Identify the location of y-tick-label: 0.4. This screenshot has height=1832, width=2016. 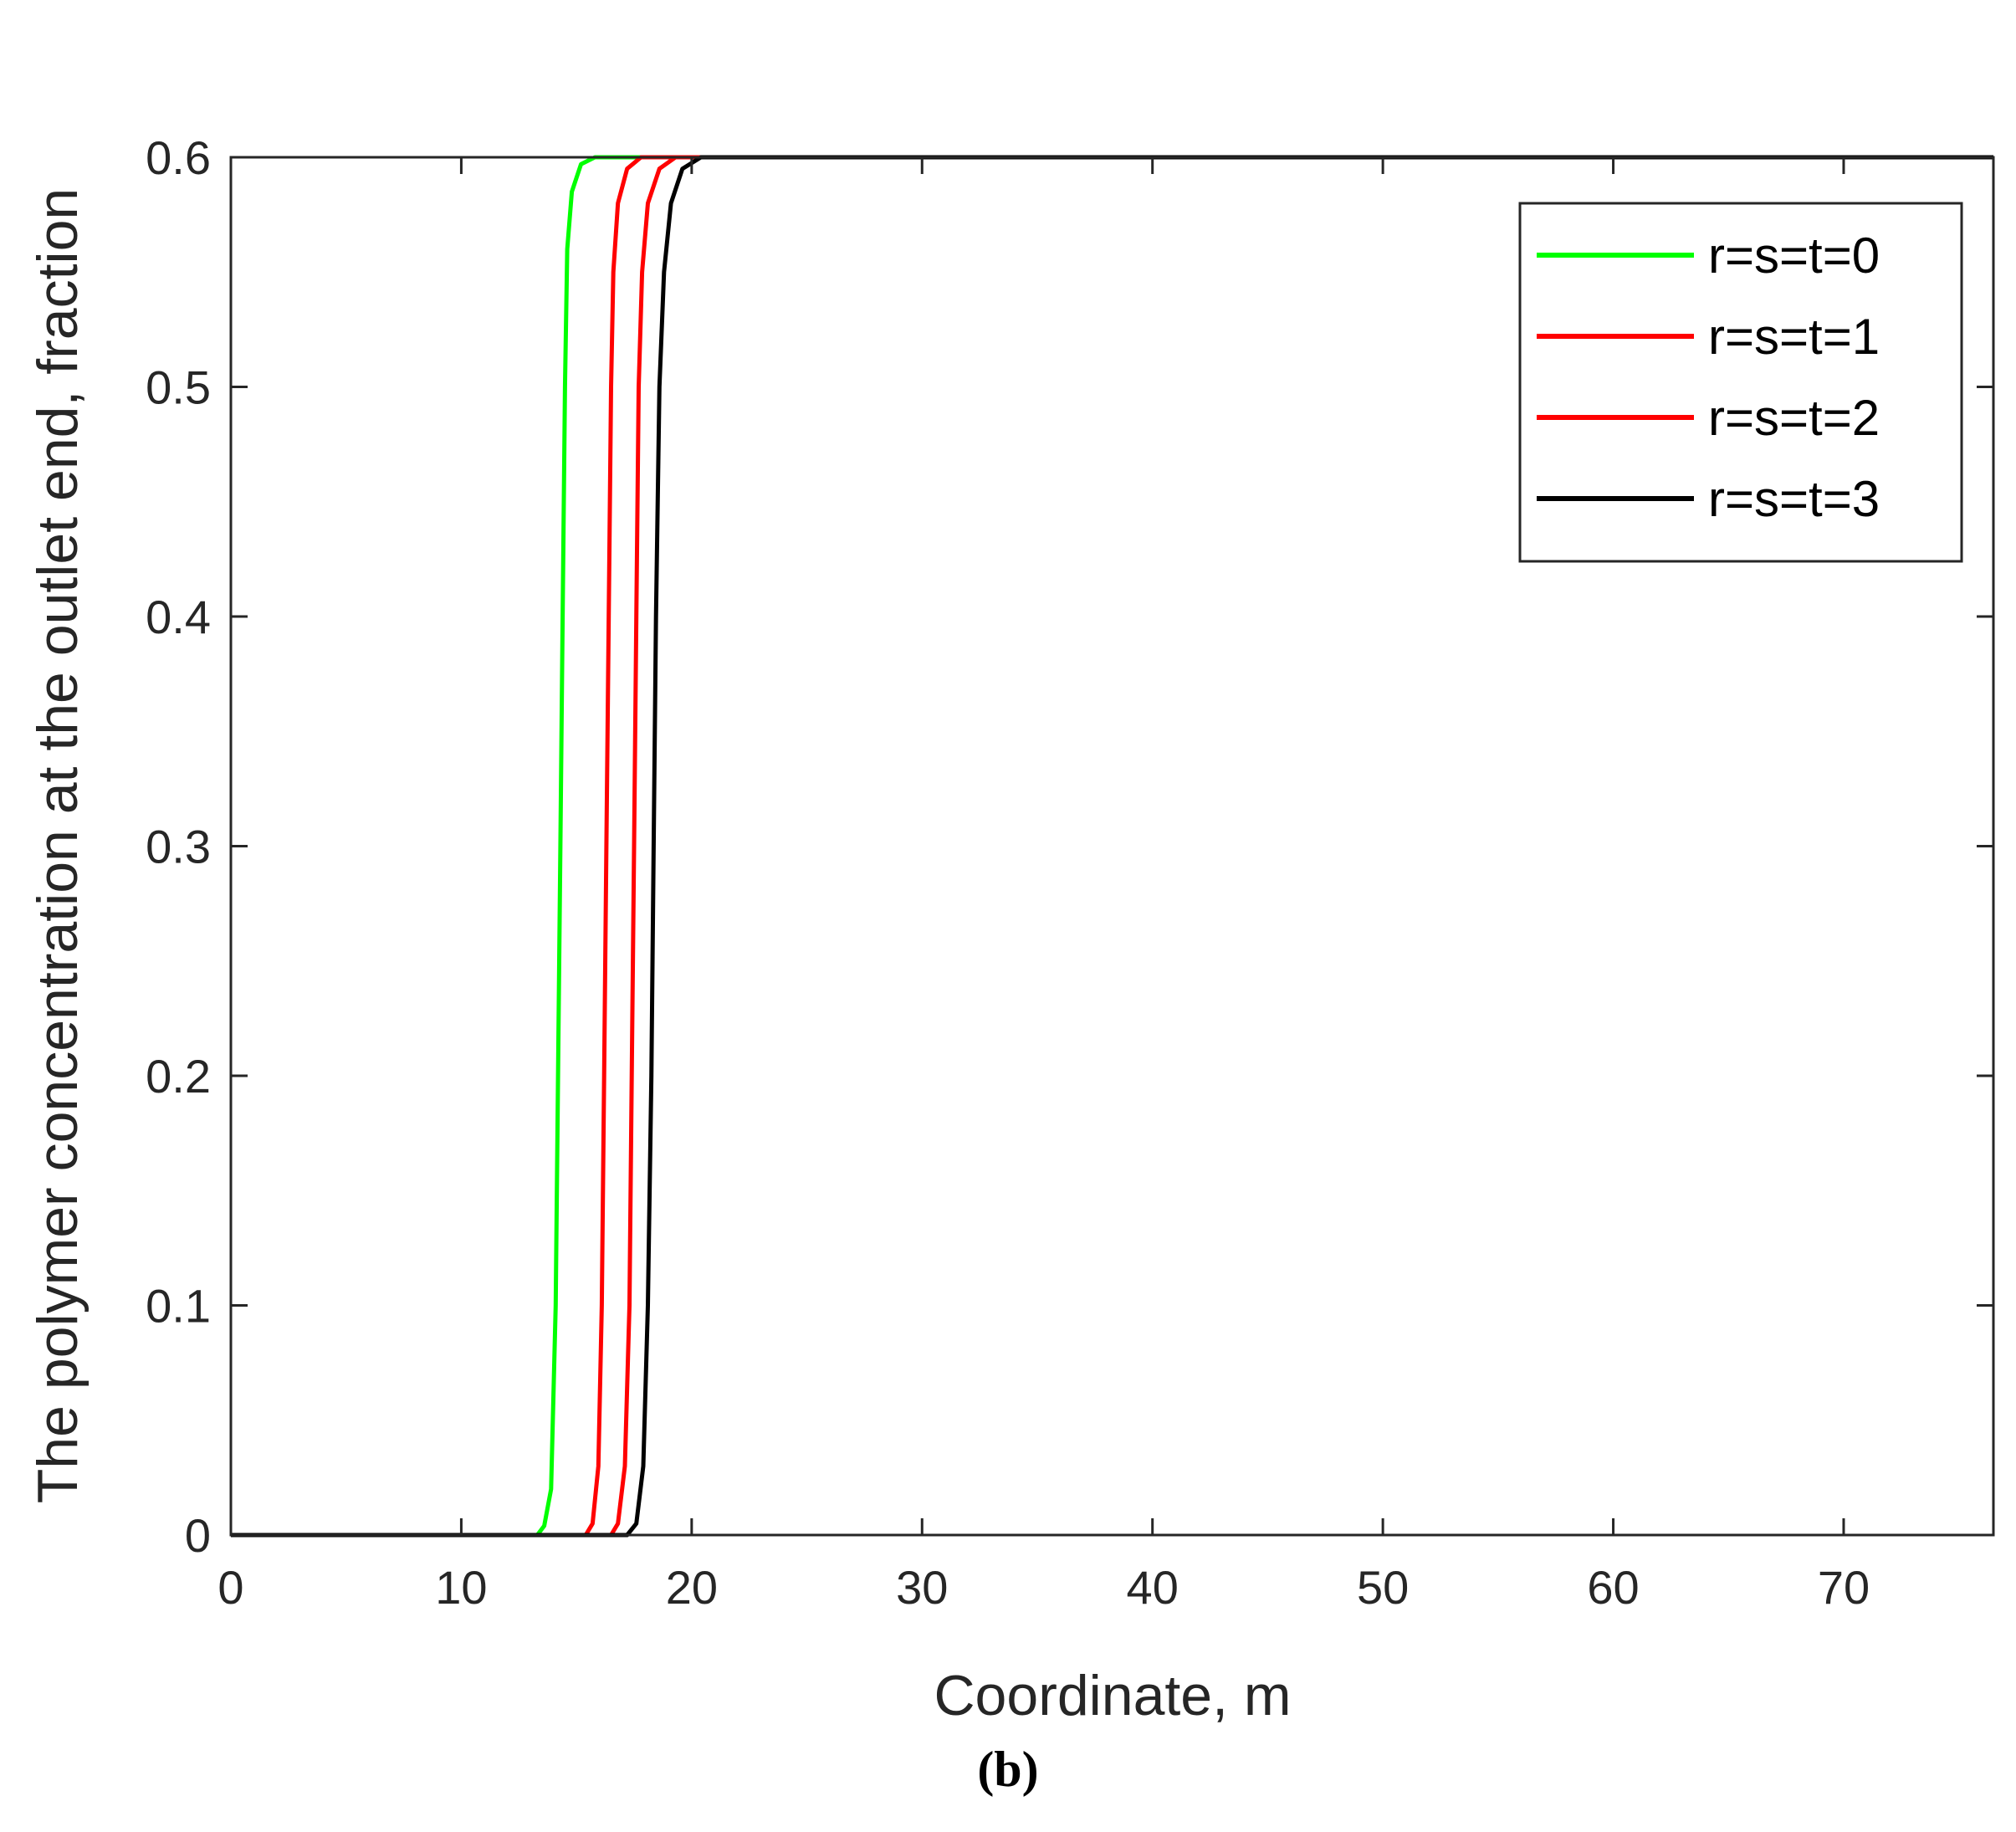
(178, 617).